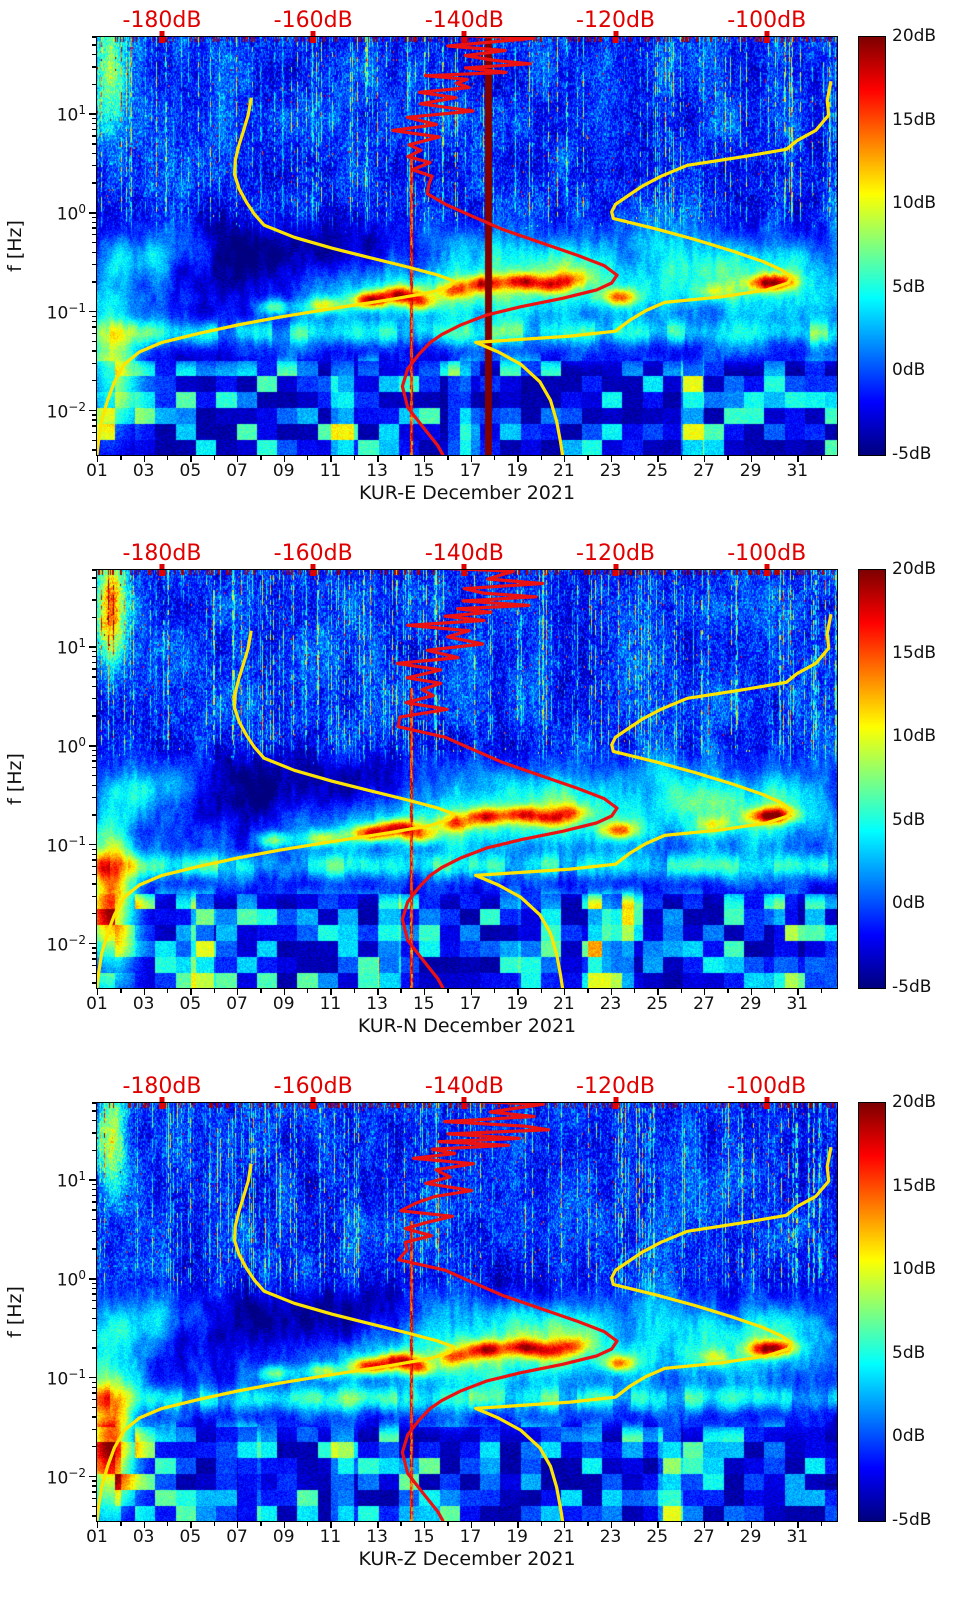  I want to click on colorbar-tick-label: 0dB, so click(909, 903).